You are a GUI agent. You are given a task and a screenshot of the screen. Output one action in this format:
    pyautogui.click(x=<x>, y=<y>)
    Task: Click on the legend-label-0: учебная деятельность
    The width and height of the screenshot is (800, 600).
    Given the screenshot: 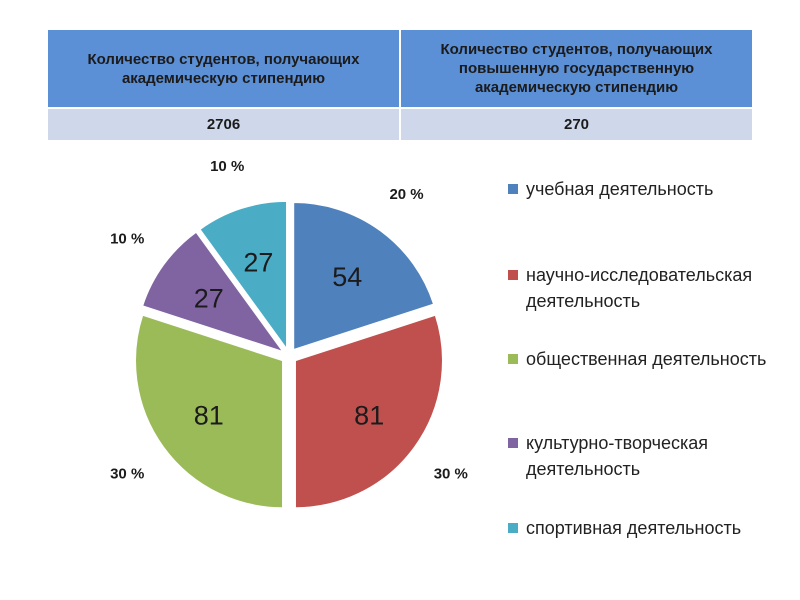 What is the action you would take?
    pyautogui.click(x=620, y=189)
    